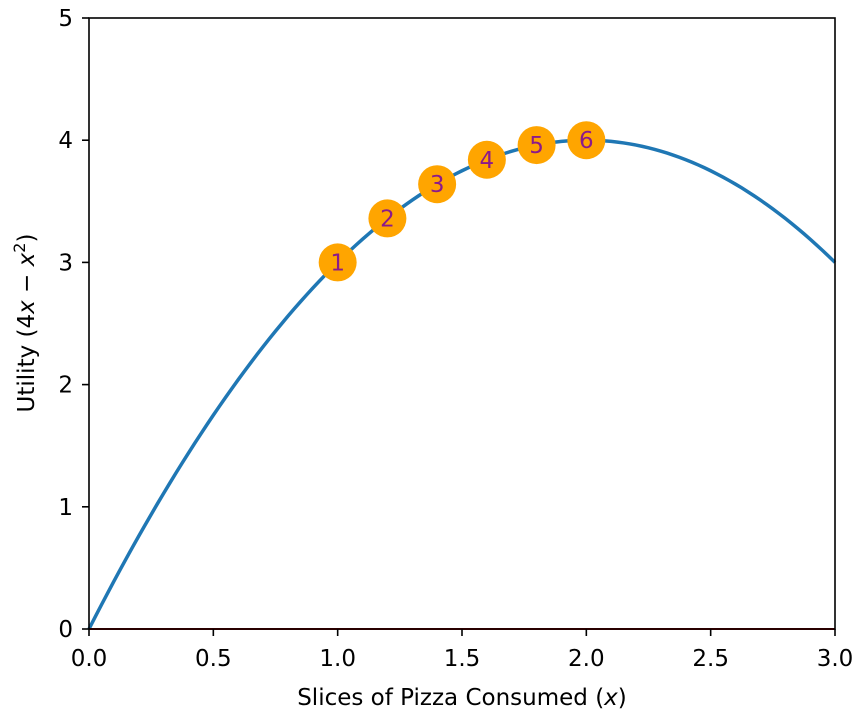 Image resolution: width=864 pixels, height=720 pixels. I want to click on x-tick-label: 3.0, so click(835, 659).